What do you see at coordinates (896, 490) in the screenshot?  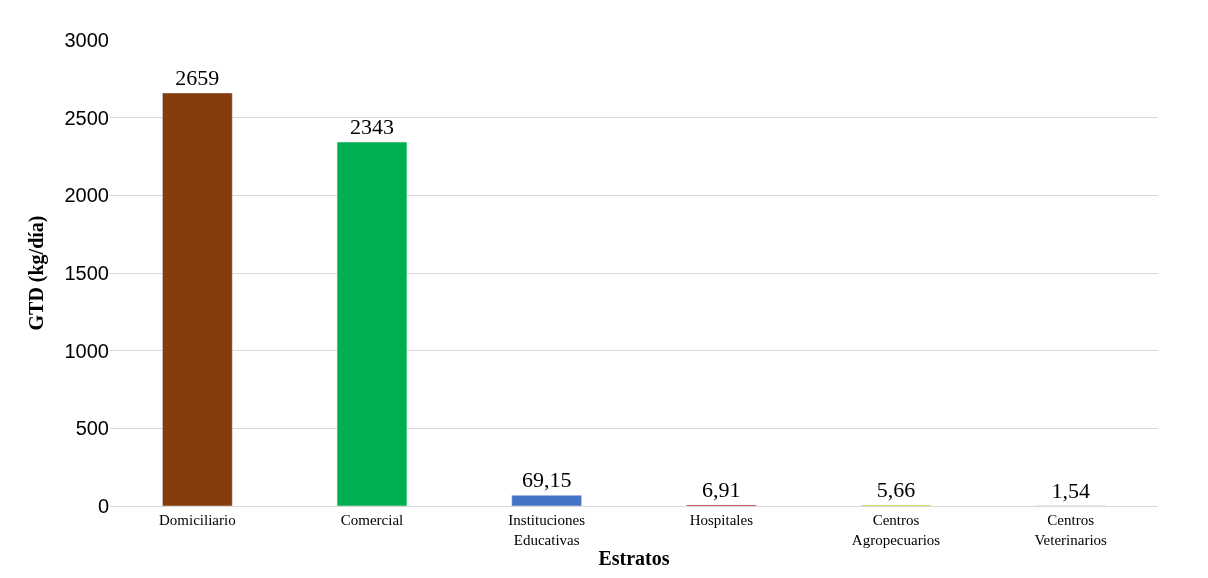 I see `data-label: 5,66` at bounding box center [896, 490].